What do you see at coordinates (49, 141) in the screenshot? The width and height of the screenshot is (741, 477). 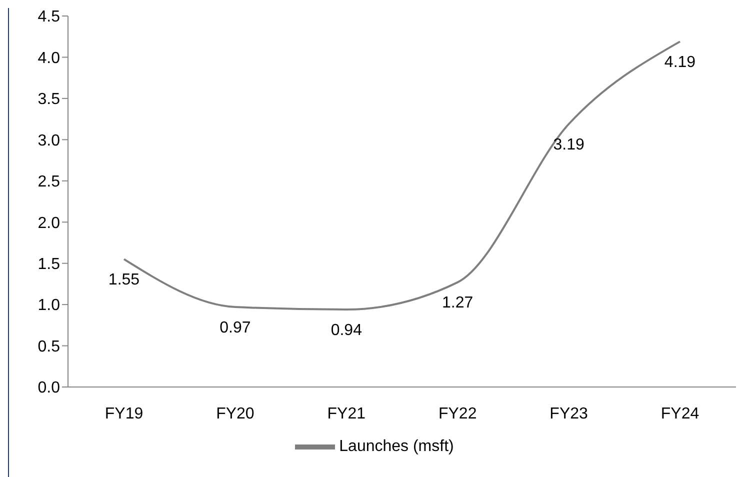 I see `y-tick-label: 3.0` at bounding box center [49, 141].